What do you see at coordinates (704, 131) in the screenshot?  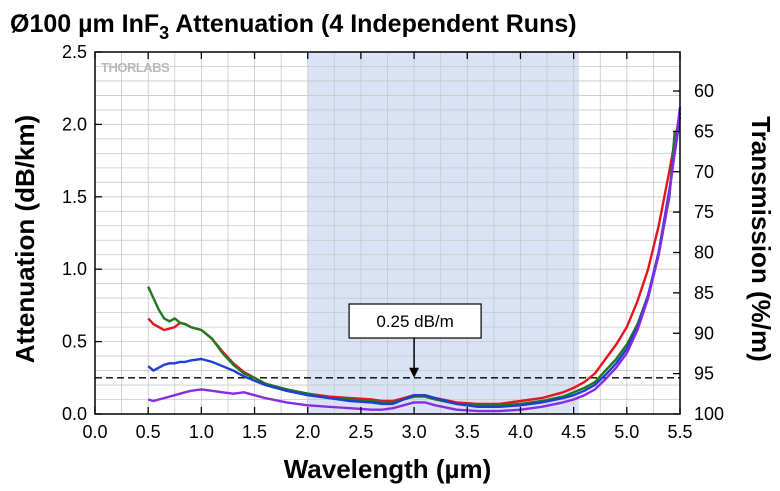 I see `y2-tick-label: 65` at bounding box center [704, 131].